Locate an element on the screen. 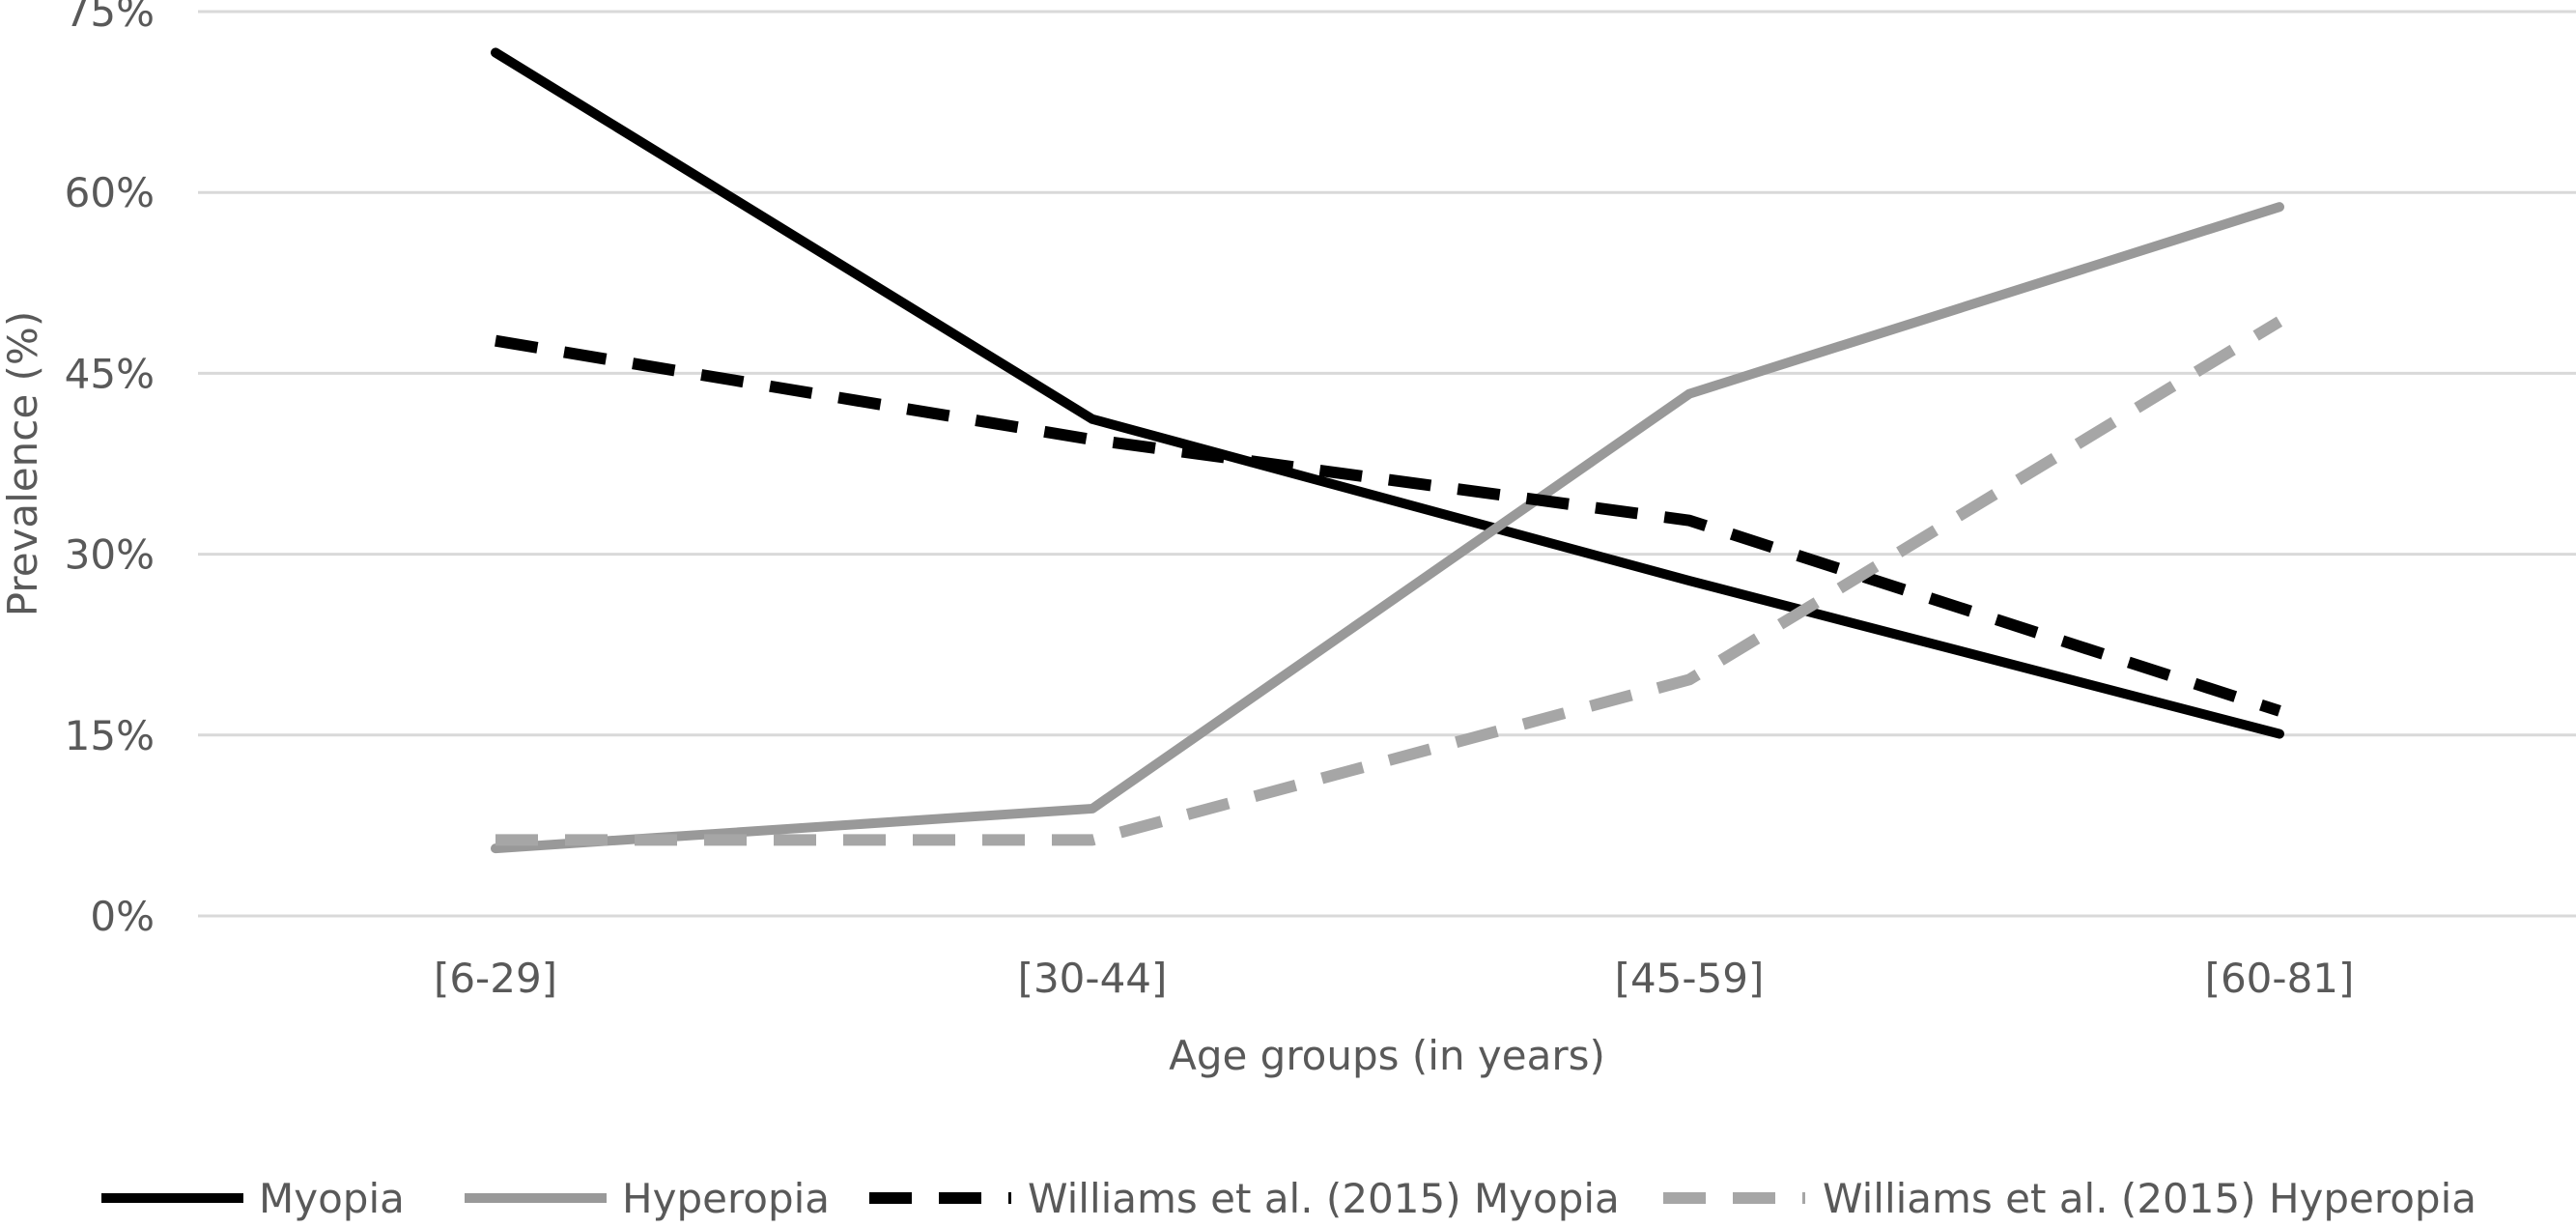 This screenshot has height=1228, width=2576. legend-item: Williams et al. (2015) Hyperopia is located at coordinates (2070, 1198).